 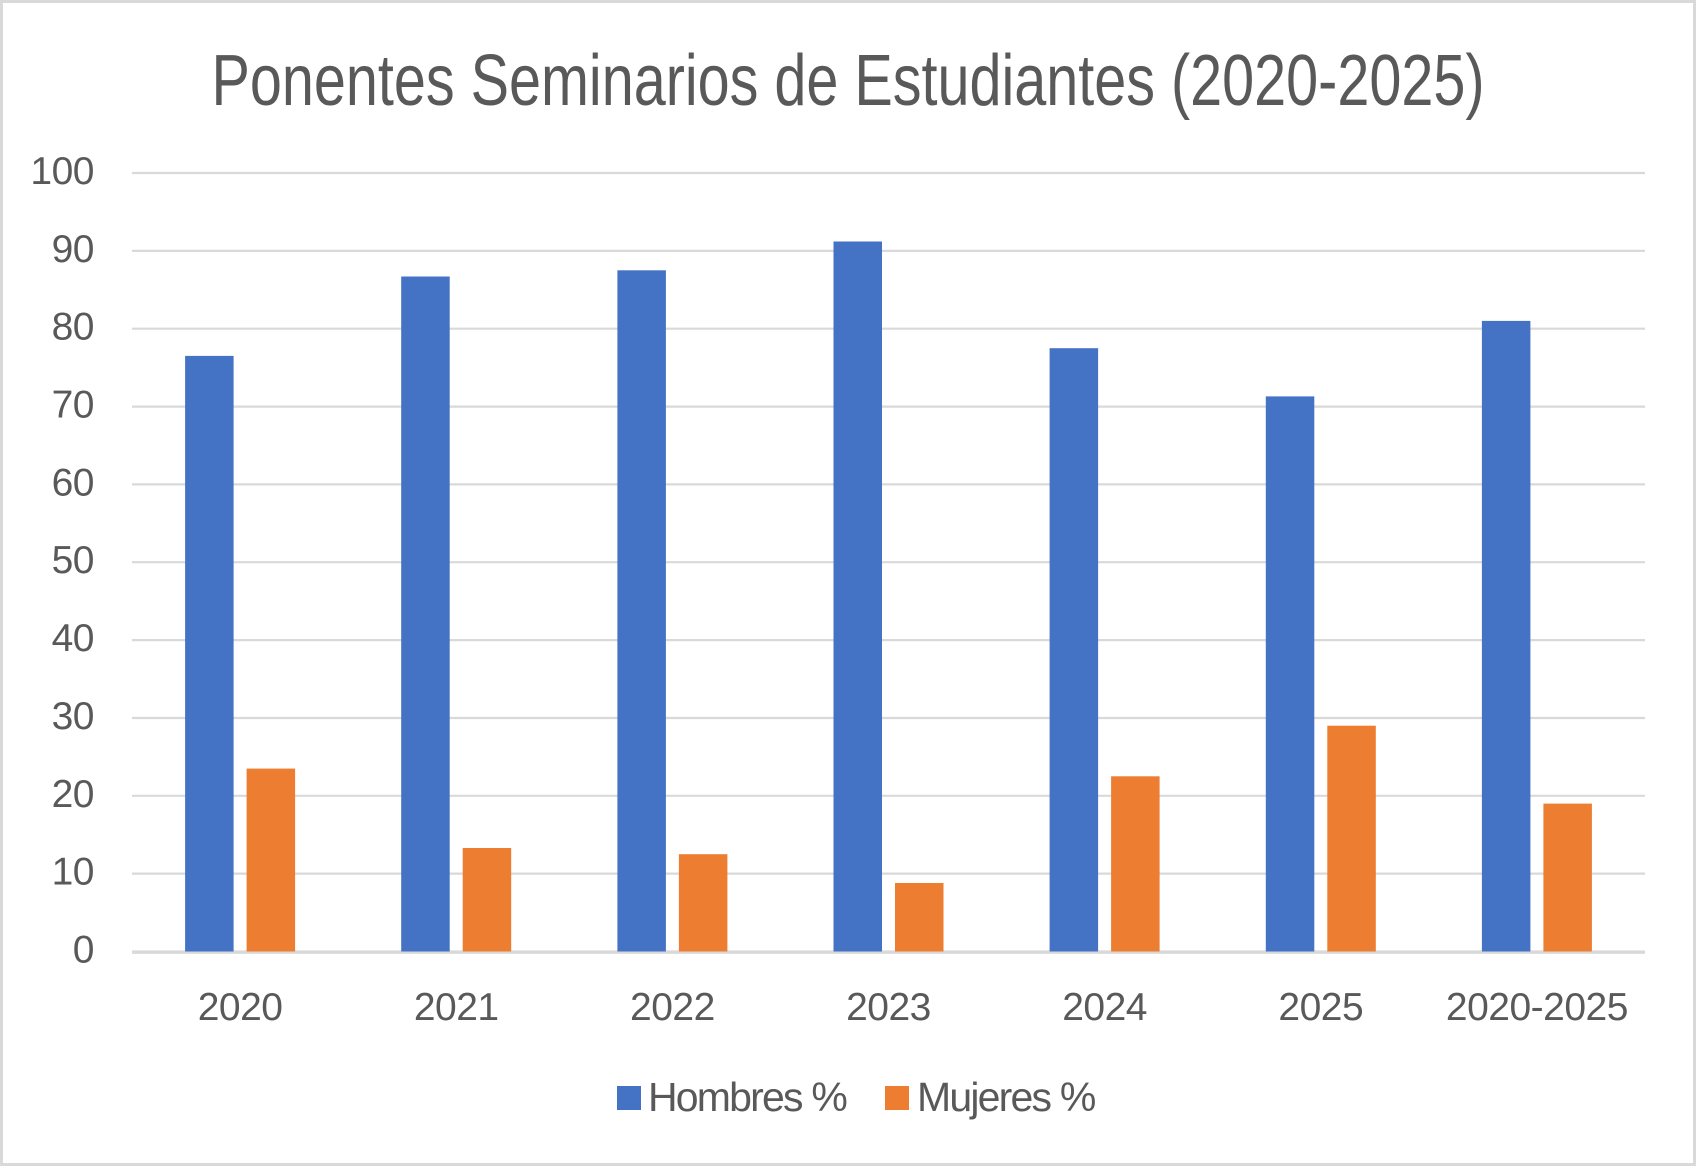 I want to click on svg-text: 80, so click(x=73, y=327).